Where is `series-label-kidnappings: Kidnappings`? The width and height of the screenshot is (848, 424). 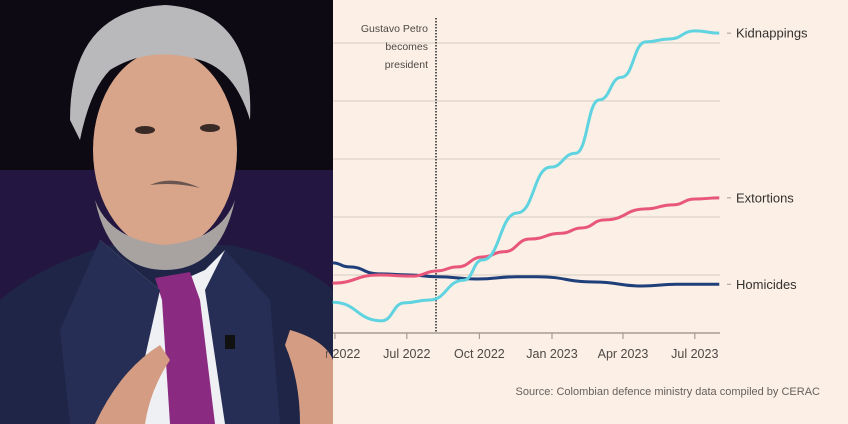 series-label-kidnappings: Kidnappings is located at coordinates (772, 33).